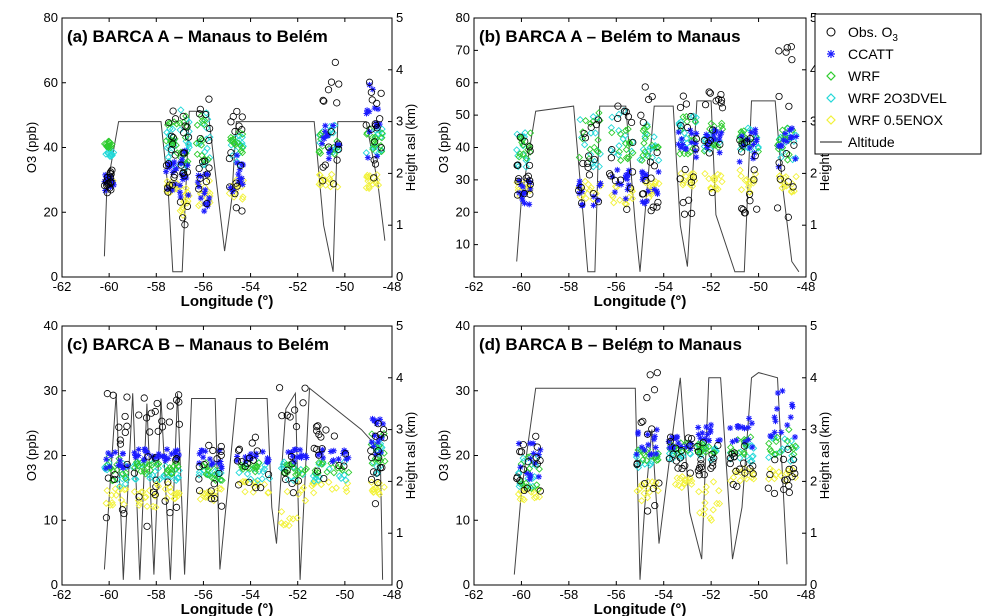 Image resolution: width=983 pixels, height=616 pixels. I want to click on altitude-line, so click(243, 483).